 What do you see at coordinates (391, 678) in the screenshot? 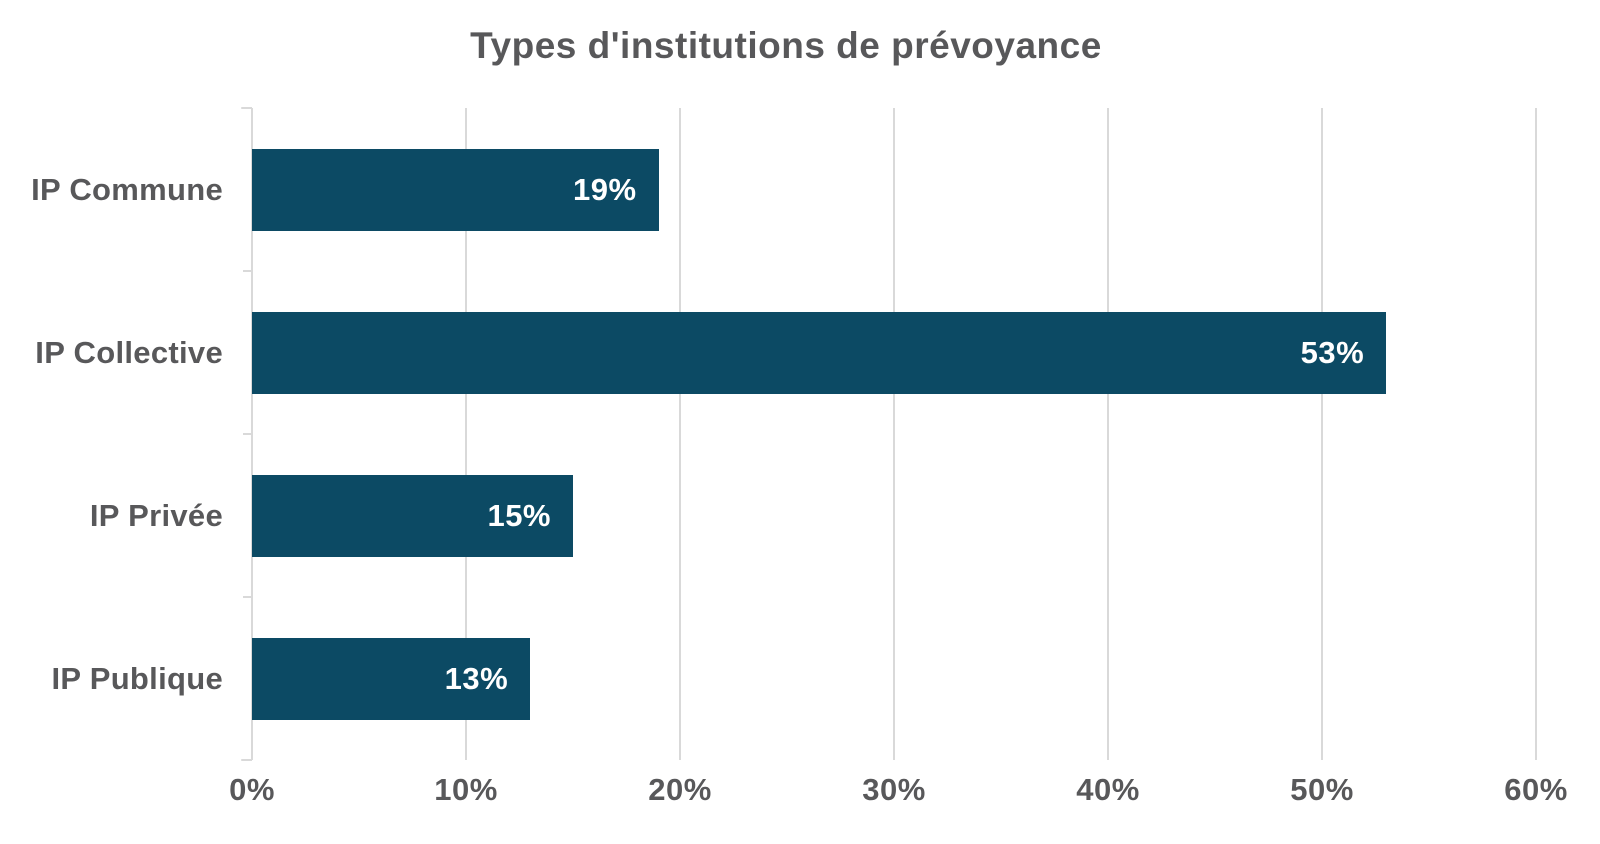
I see `bar-ip-publique: 13%` at bounding box center [391, 678].